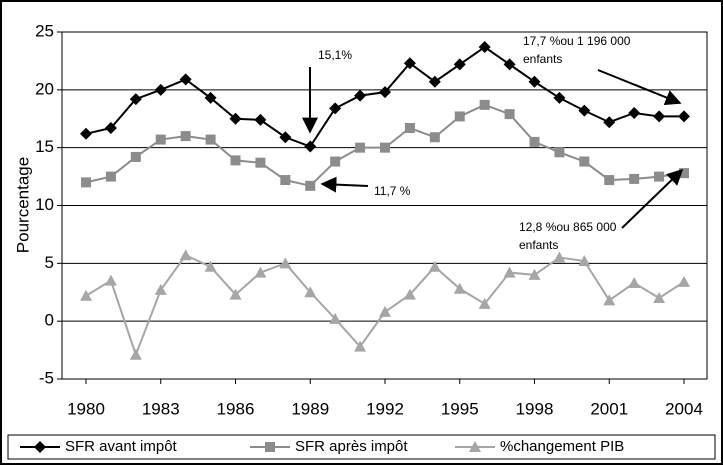  What do you see at coordinates (392, 191) in the screenshot?
I see `annotation: 11,7 %` at bounding box center [392, 191].